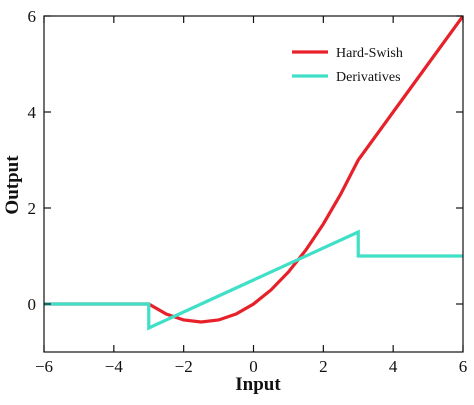 This screenshot has width=474, height=405. What do you see at coordinates (32, 16) in the screenshot?
I see `y-tick-label: 6` at bounding box center [32, 16].